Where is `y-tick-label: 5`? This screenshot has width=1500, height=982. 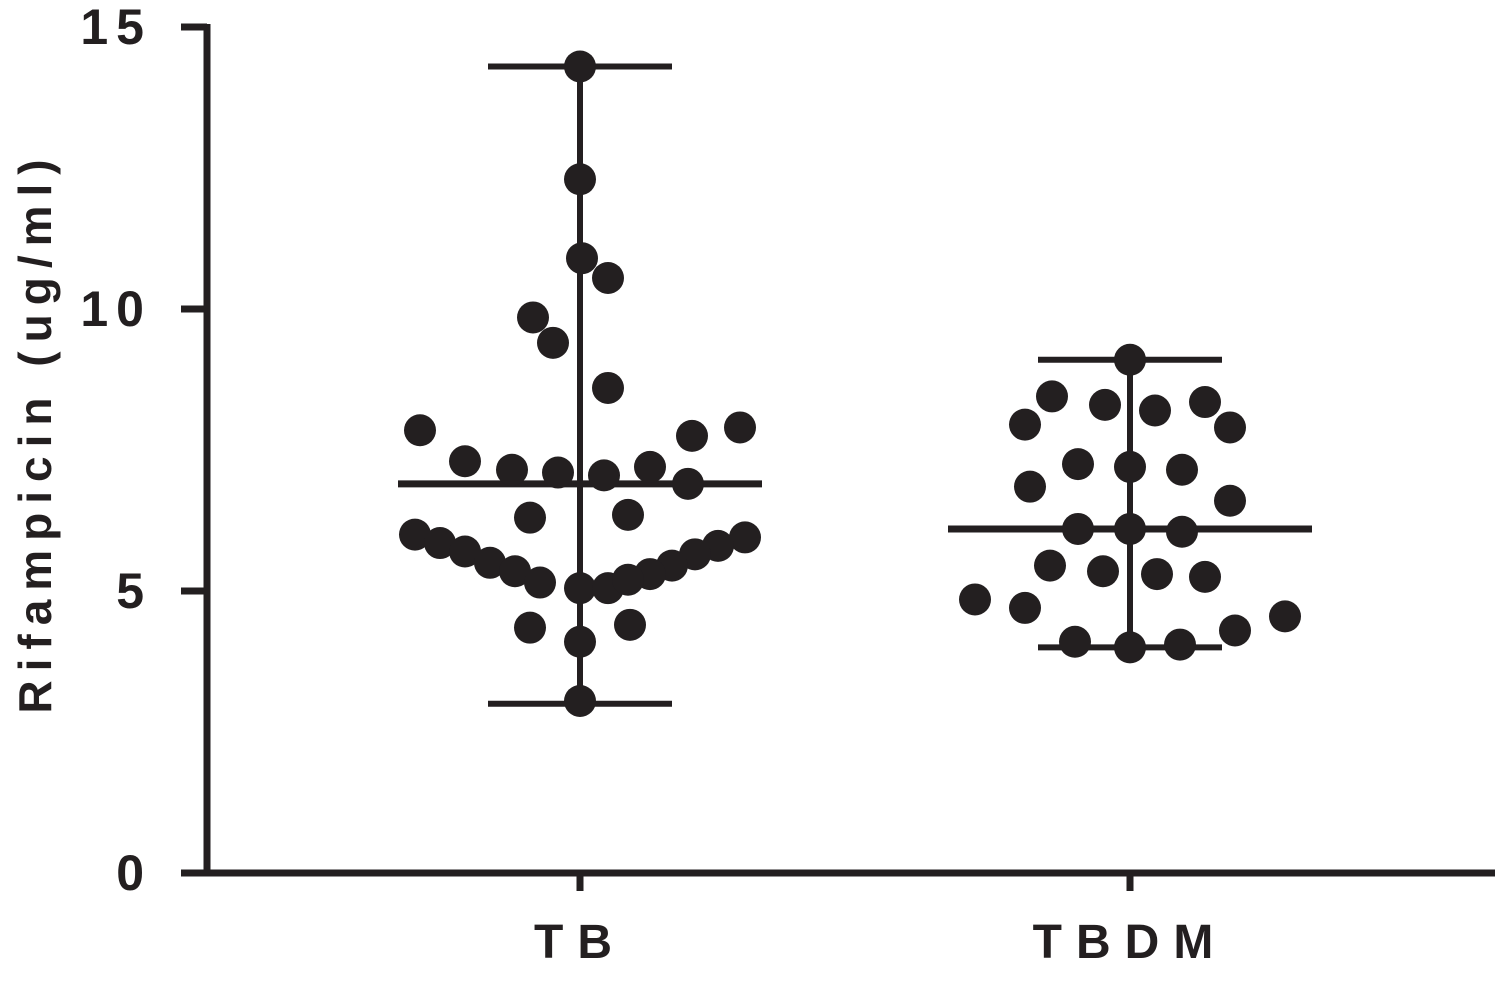
y-tick-label: 5 is located at coordinates (134, 591).